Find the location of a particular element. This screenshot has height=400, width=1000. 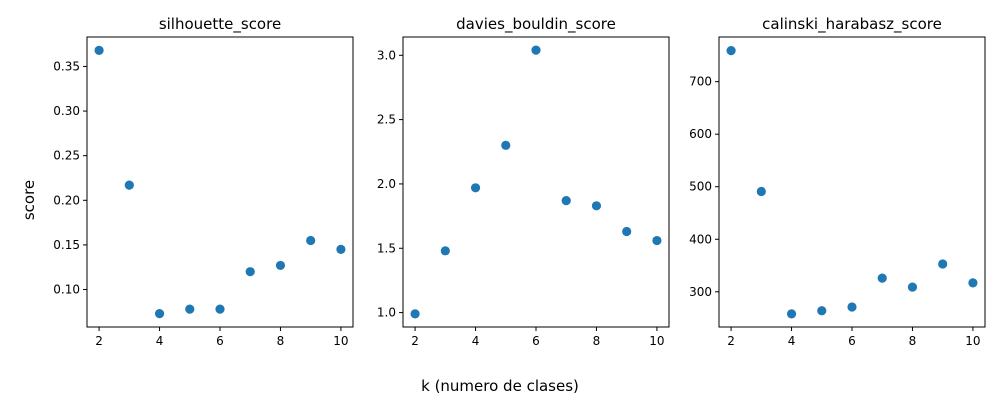

y-tick-label: 2.0 is located at coordinates (386, 184).